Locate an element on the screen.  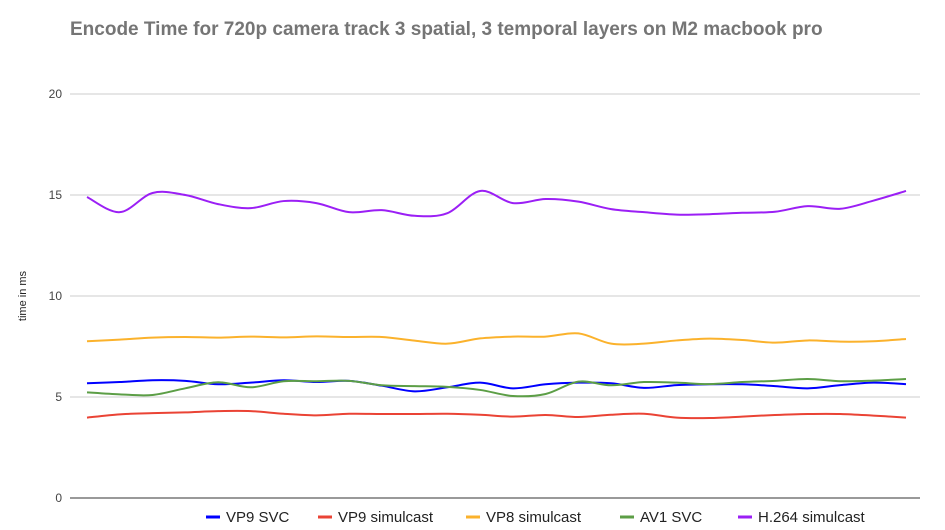
legend-label: VP8 simulcast is located at coordinates (534, 517).